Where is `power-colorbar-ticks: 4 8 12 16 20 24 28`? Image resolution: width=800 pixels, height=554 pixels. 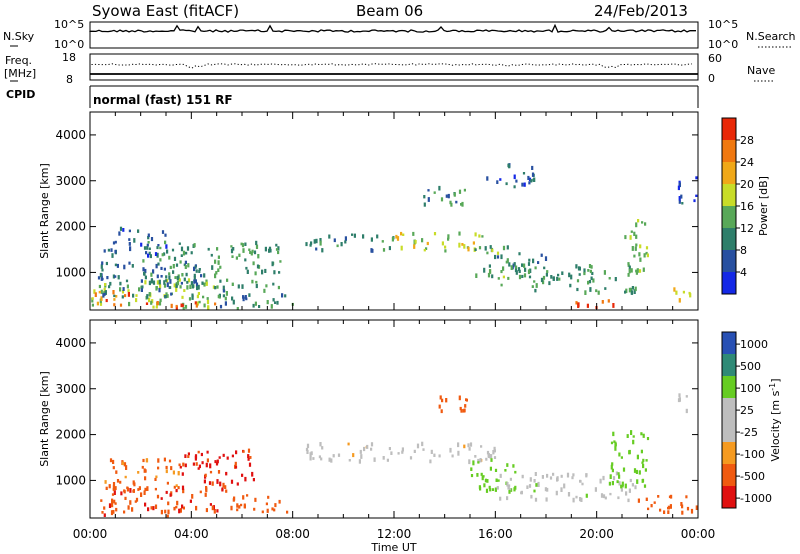 power-colorbar-ticks: 4 8 12 16 20 24 28 is located at coordinates (745, 206).